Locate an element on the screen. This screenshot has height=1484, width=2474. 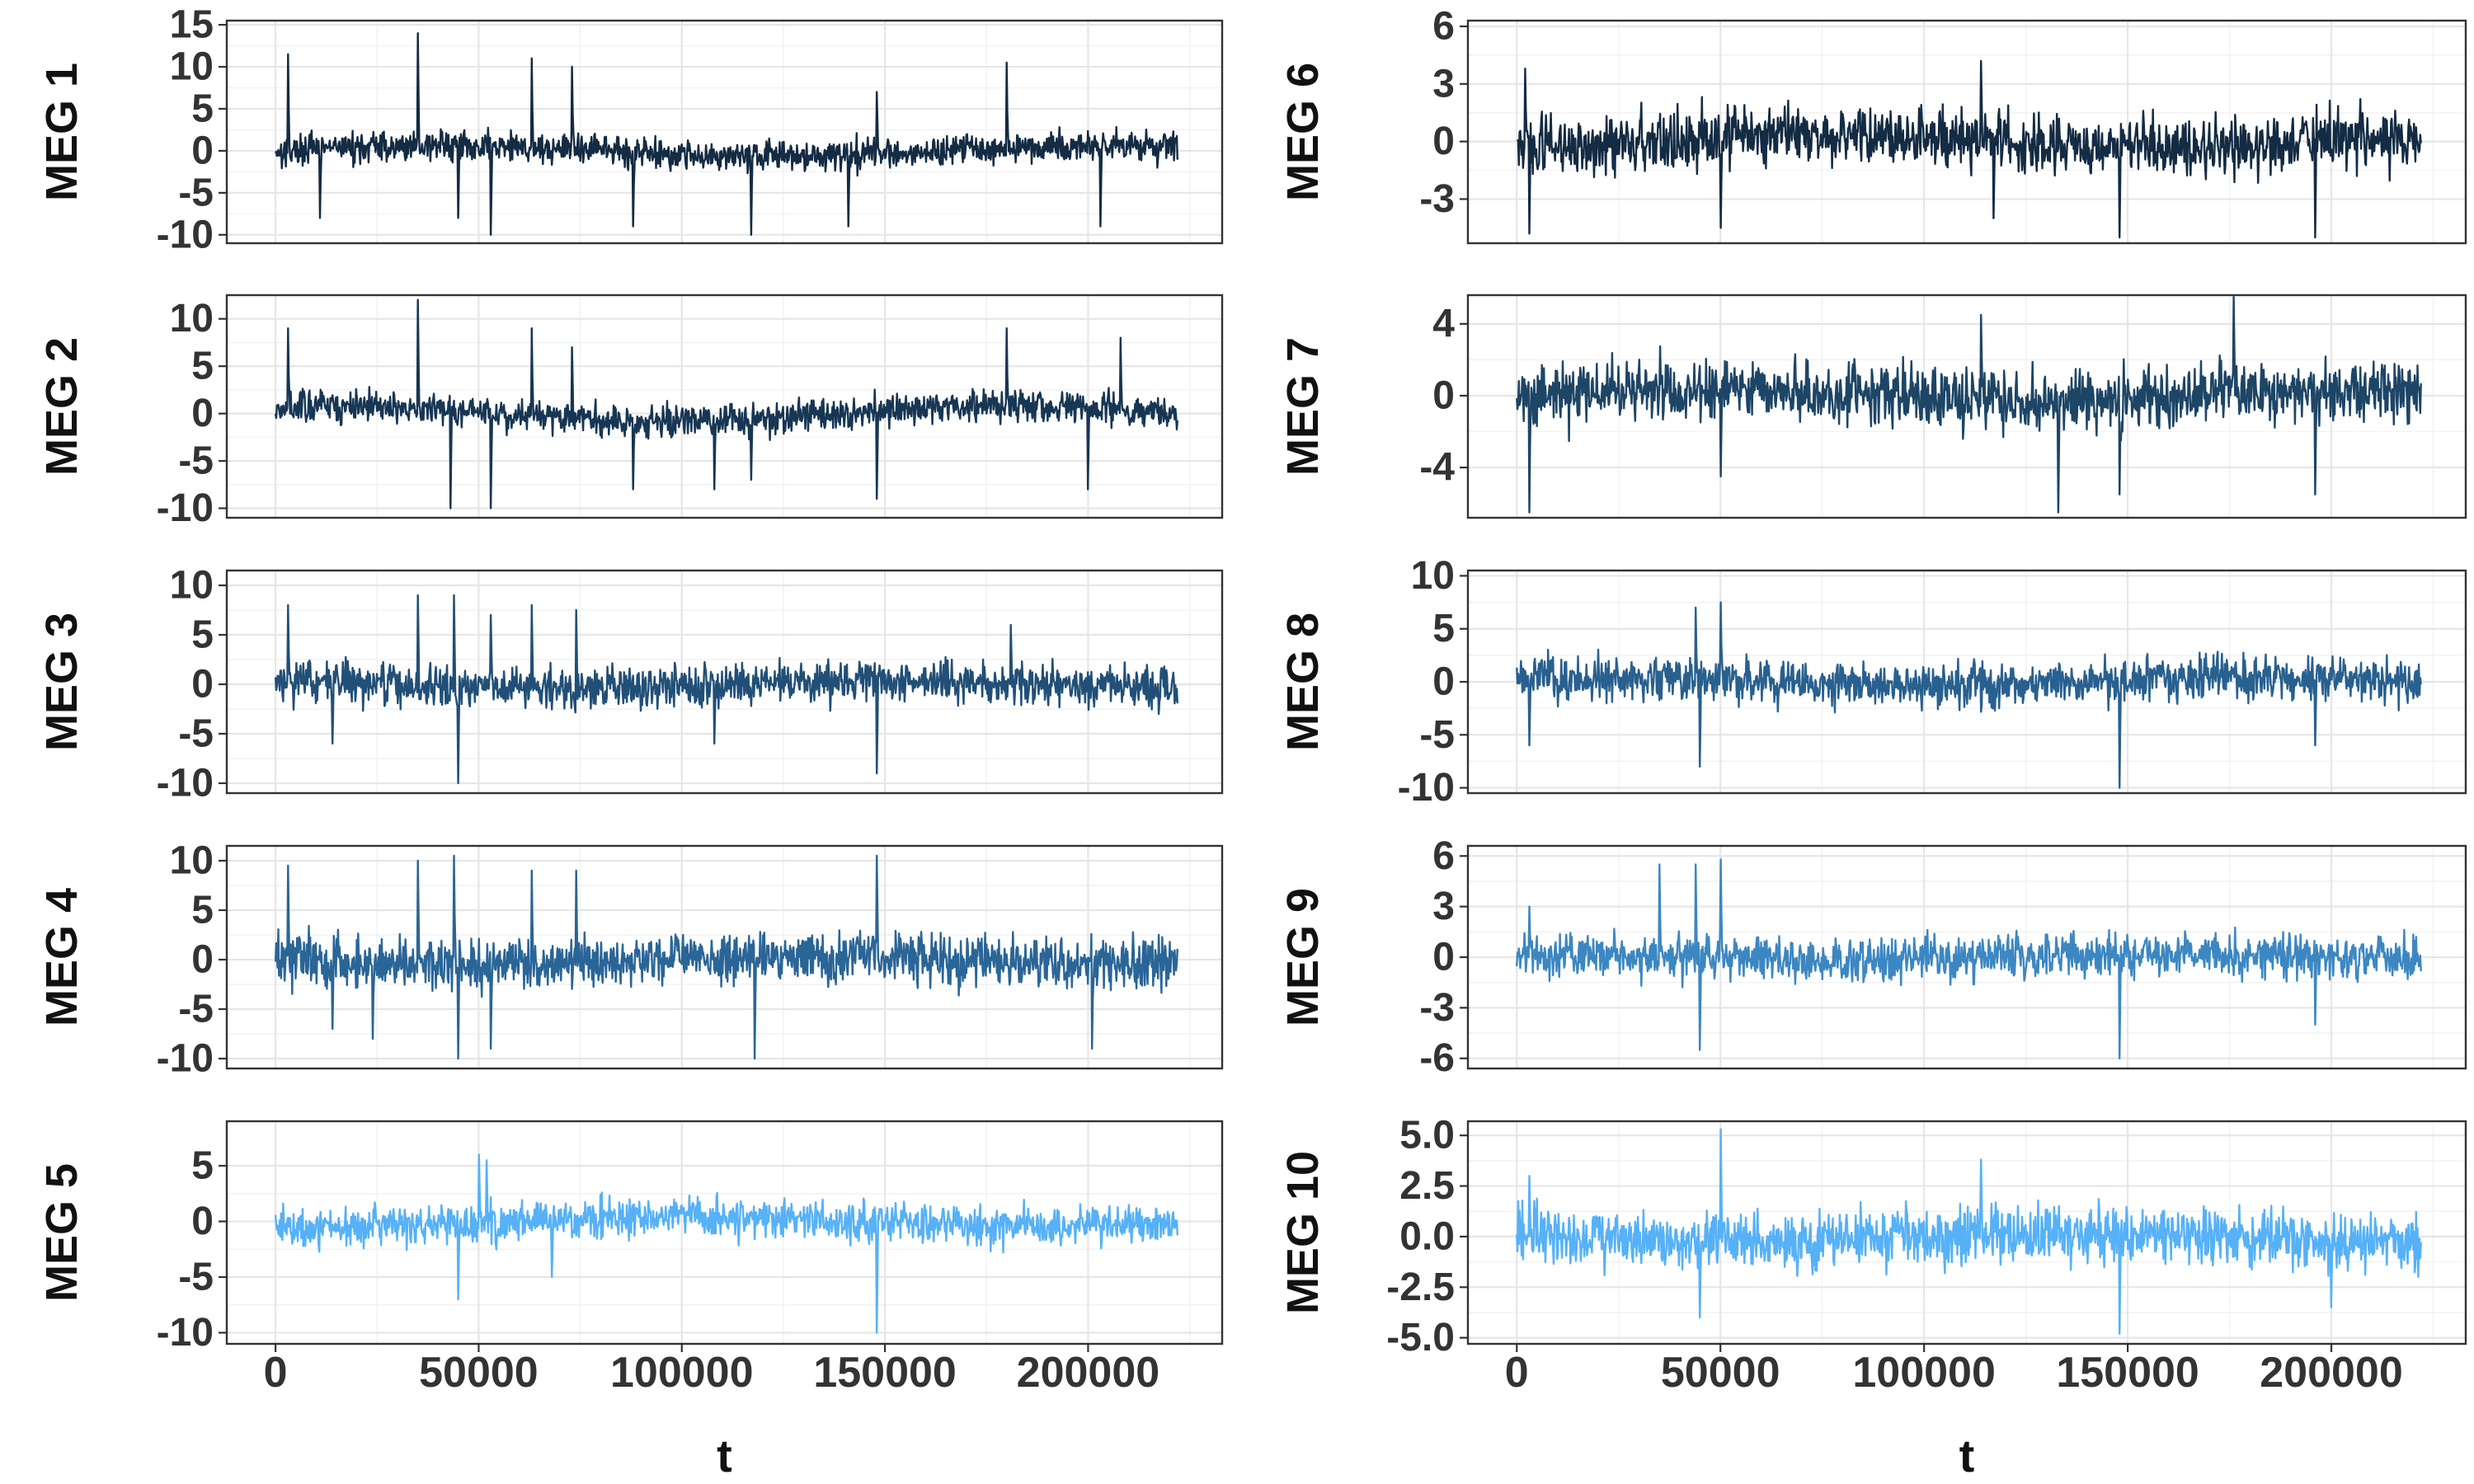
panel-meg-2: -10-505 10 MEG 2 is located at coordinates (630, 412).